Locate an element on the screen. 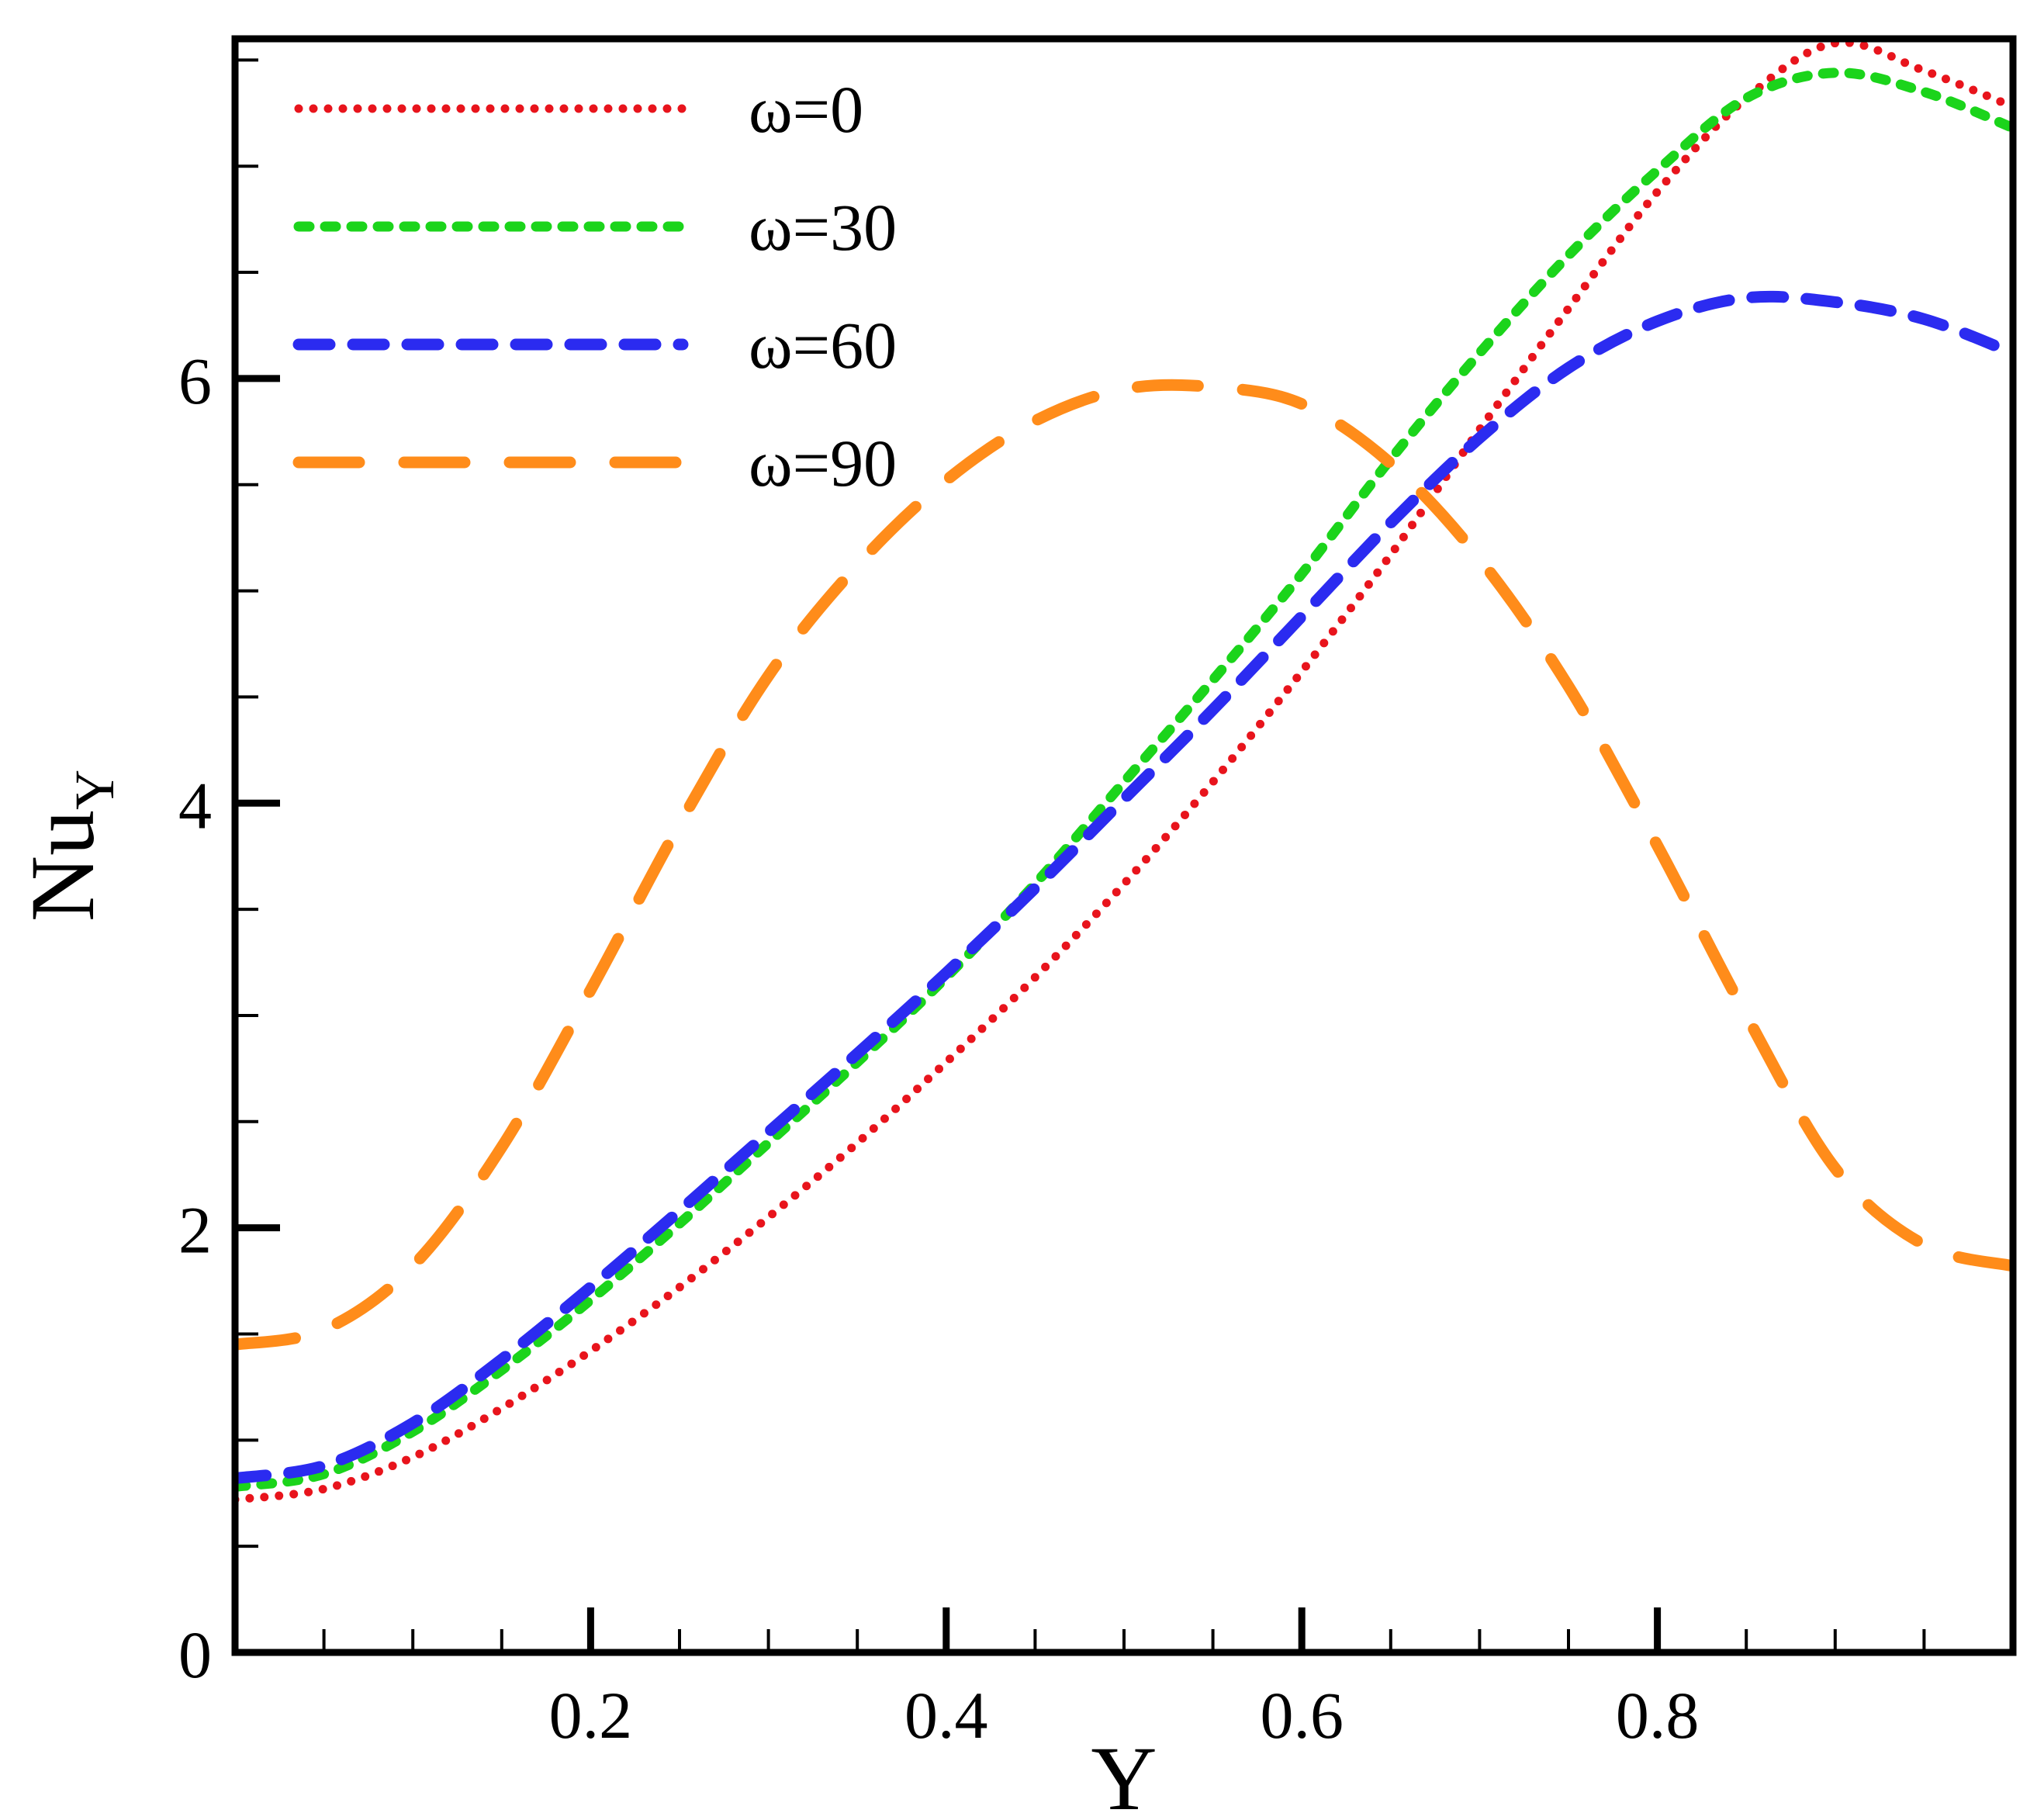  x-tick-label: 0.4 is located at coordinates (946, 1716).